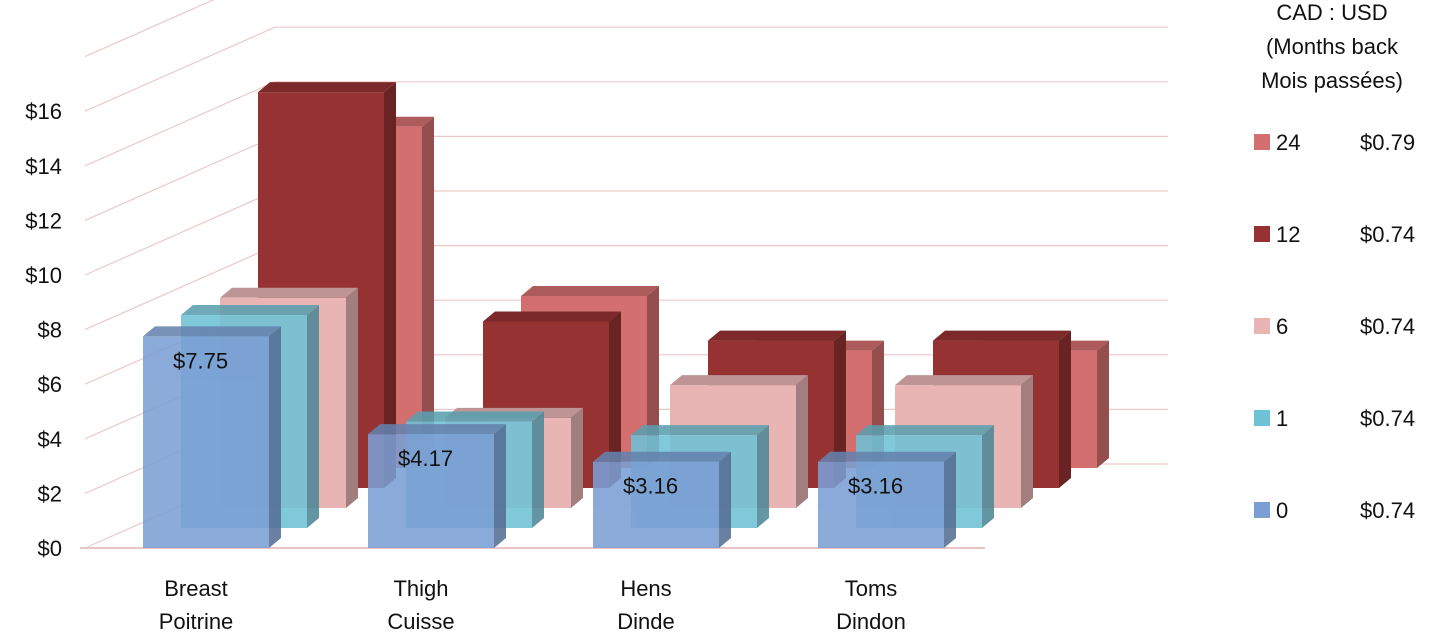 Image resolution: width=1444 pixels, height=635 pixels. What do you see at coordinates (425, 458) in the screenshot?
I see `data-label: $4.17` at bounding box center [425, 458].